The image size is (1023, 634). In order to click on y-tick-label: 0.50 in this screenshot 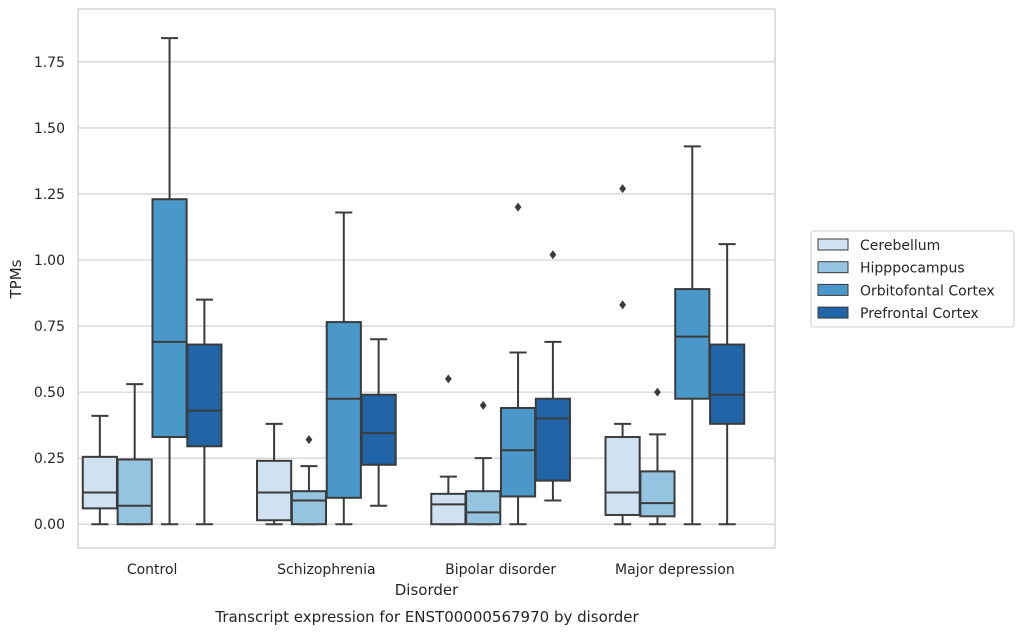, I will do `click(49, 393)`.